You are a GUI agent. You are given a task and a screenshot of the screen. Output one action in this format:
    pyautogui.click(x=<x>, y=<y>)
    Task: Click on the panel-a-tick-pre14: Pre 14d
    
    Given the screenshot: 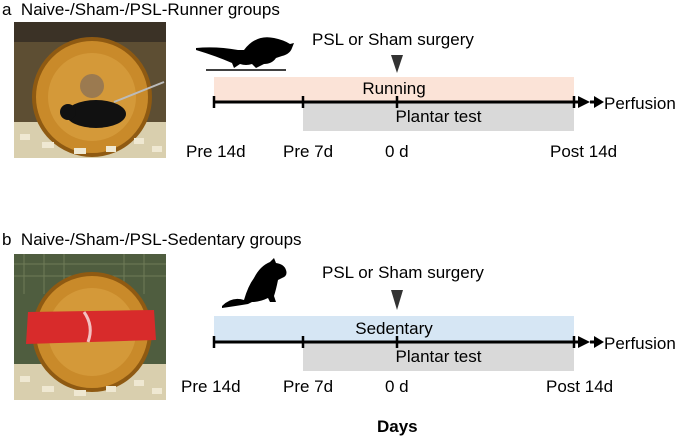 What is the action you would take?
    pyautogui.click(x=216, y=151)
    